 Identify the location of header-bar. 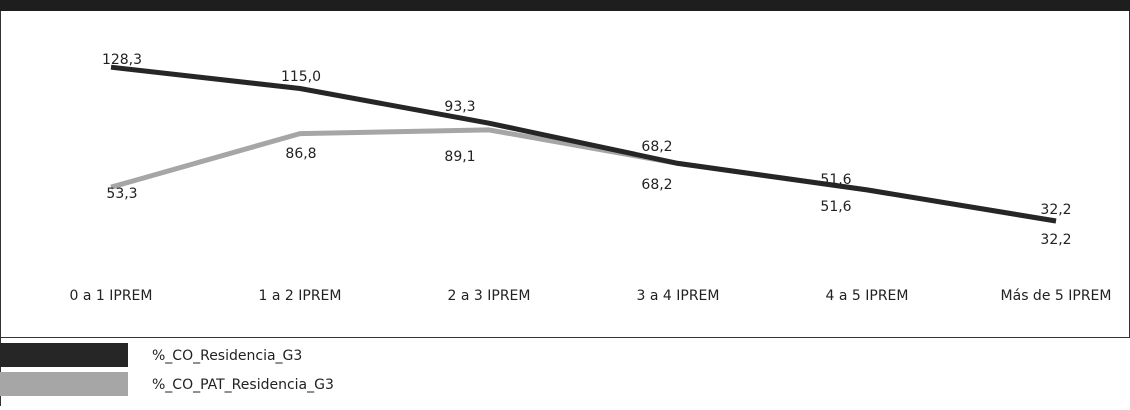
(565, 5).